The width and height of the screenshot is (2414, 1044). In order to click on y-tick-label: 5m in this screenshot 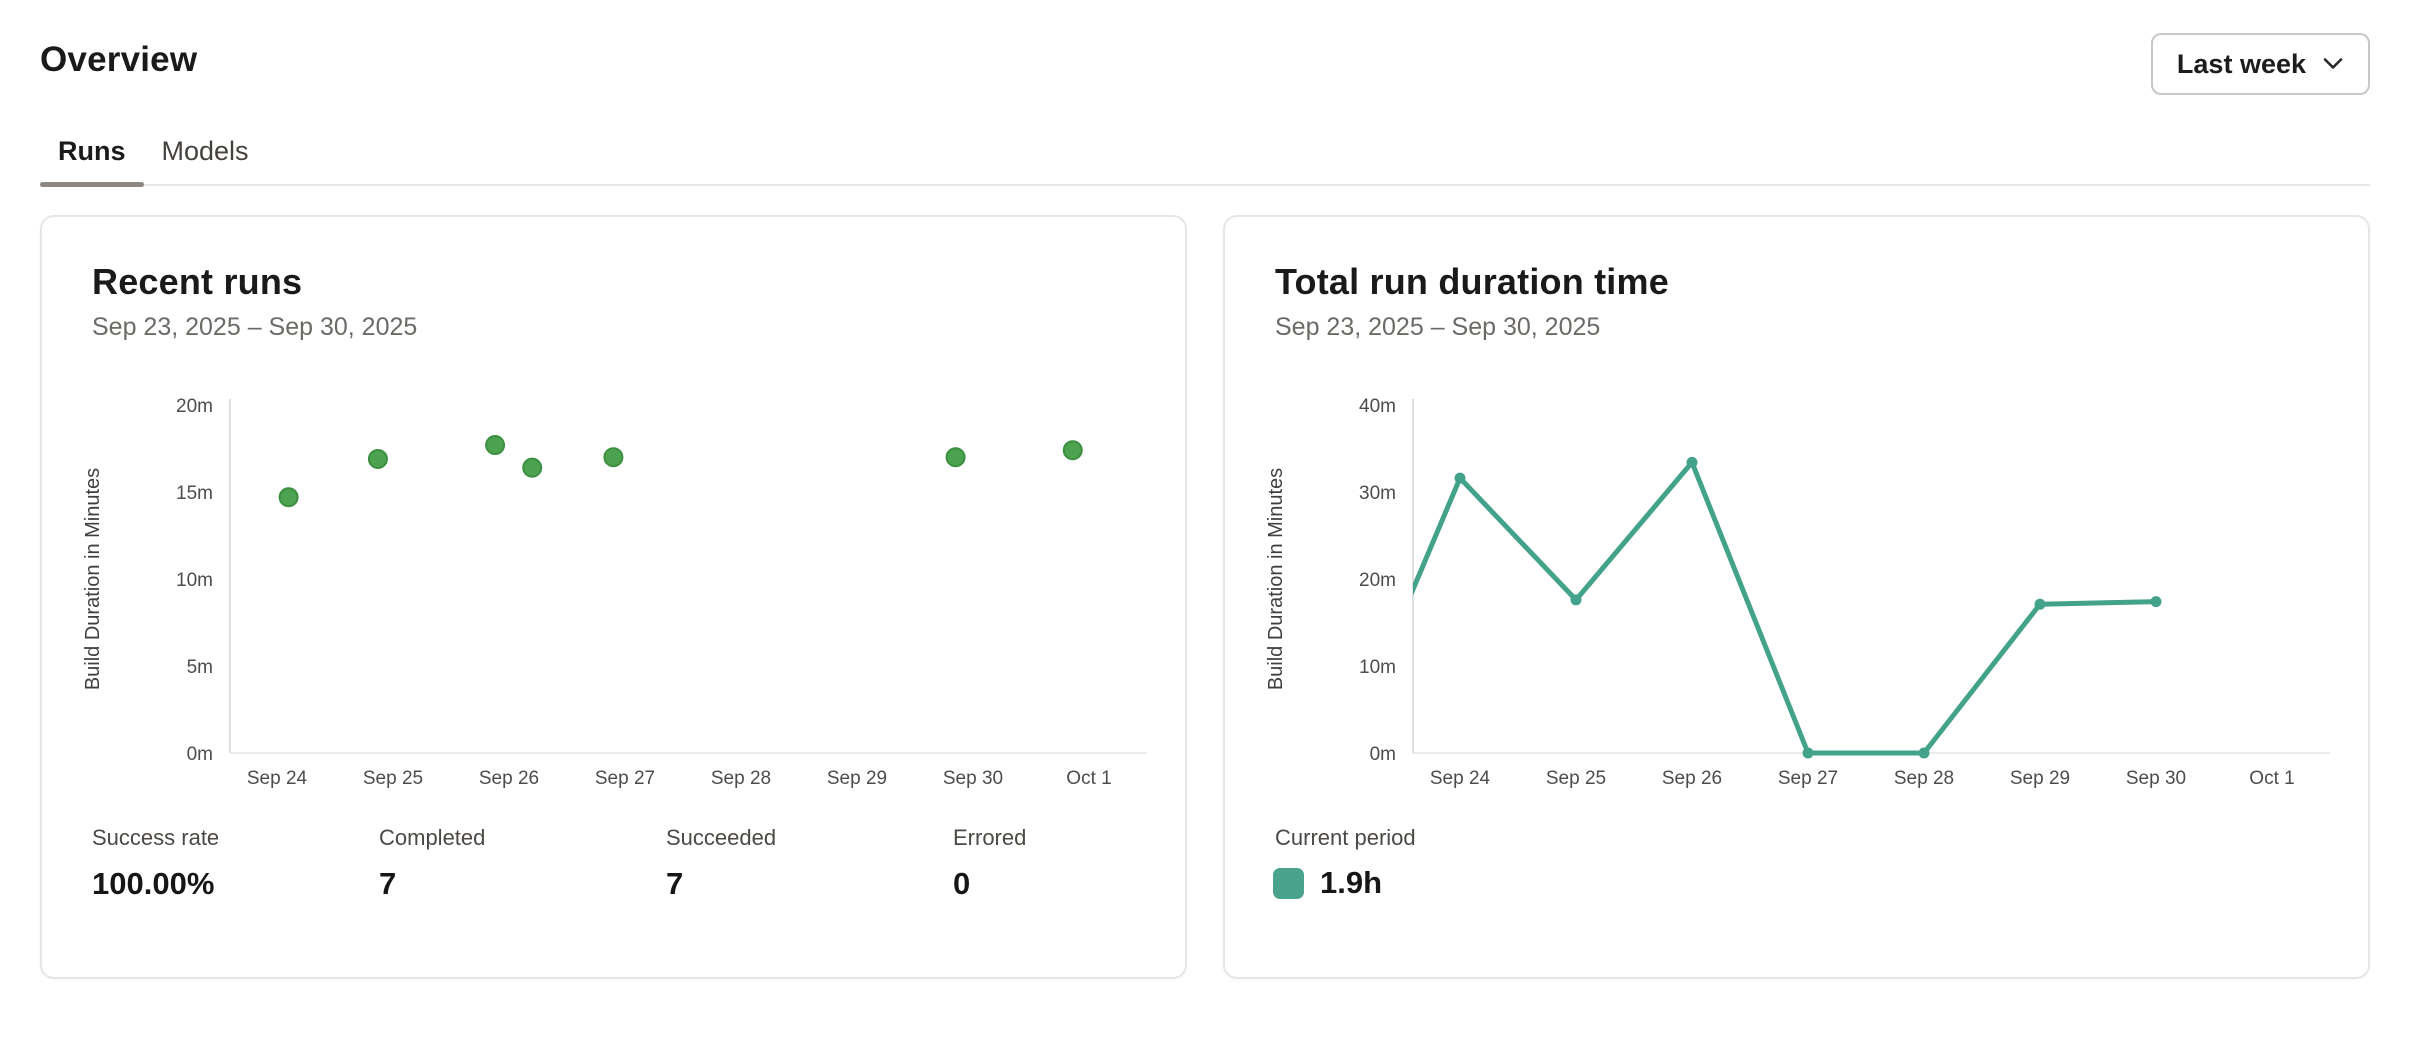, I will do `click(200, 667)`.